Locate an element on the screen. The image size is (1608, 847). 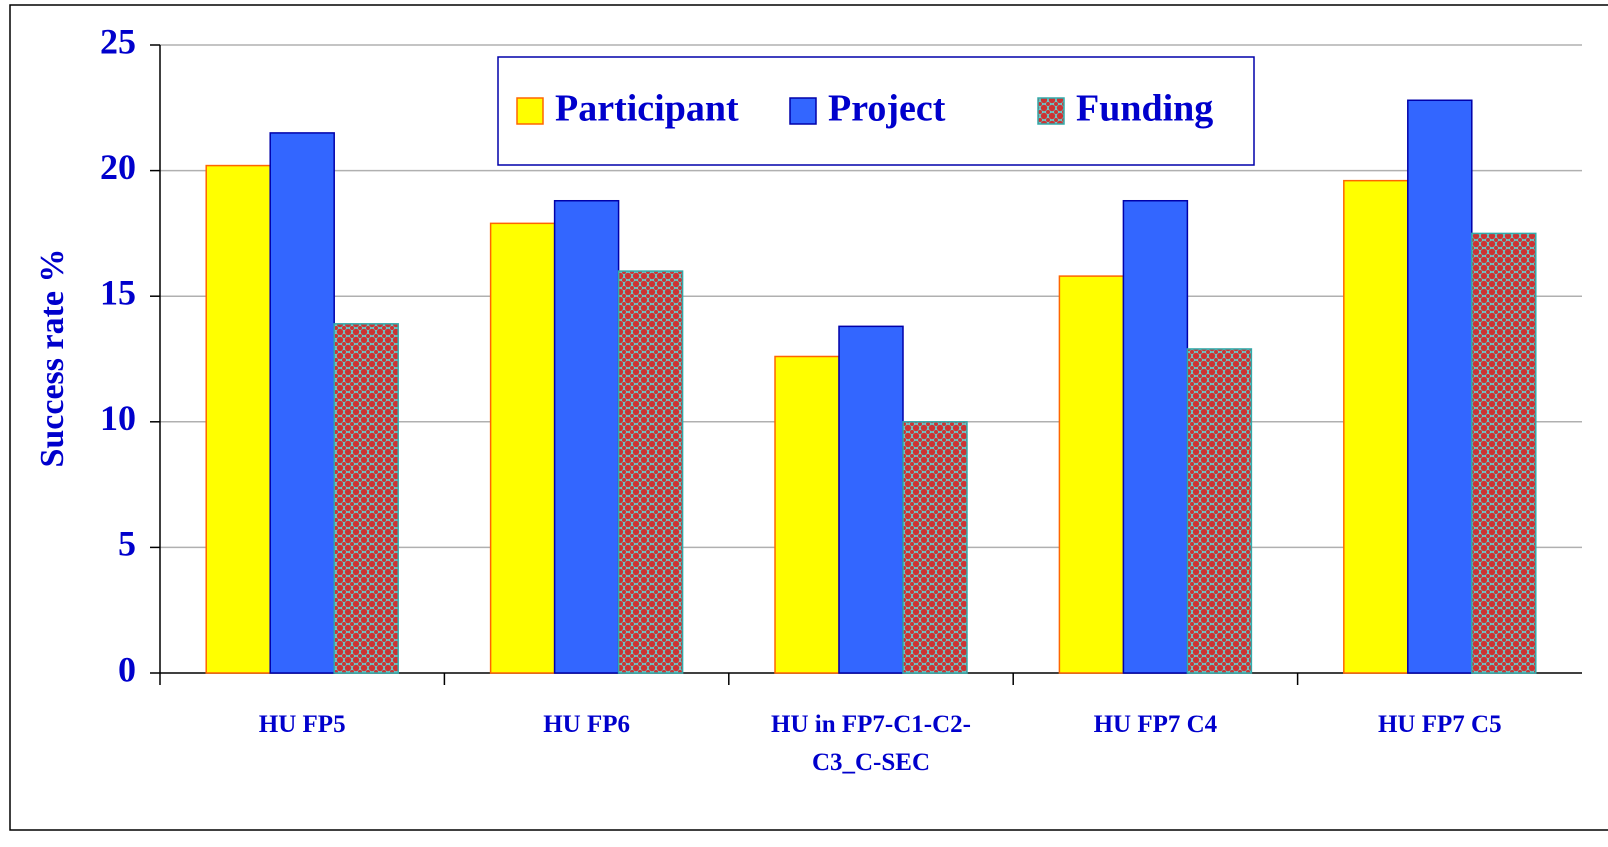
y-tick-label: 5 is located at coordinates (127, 544).